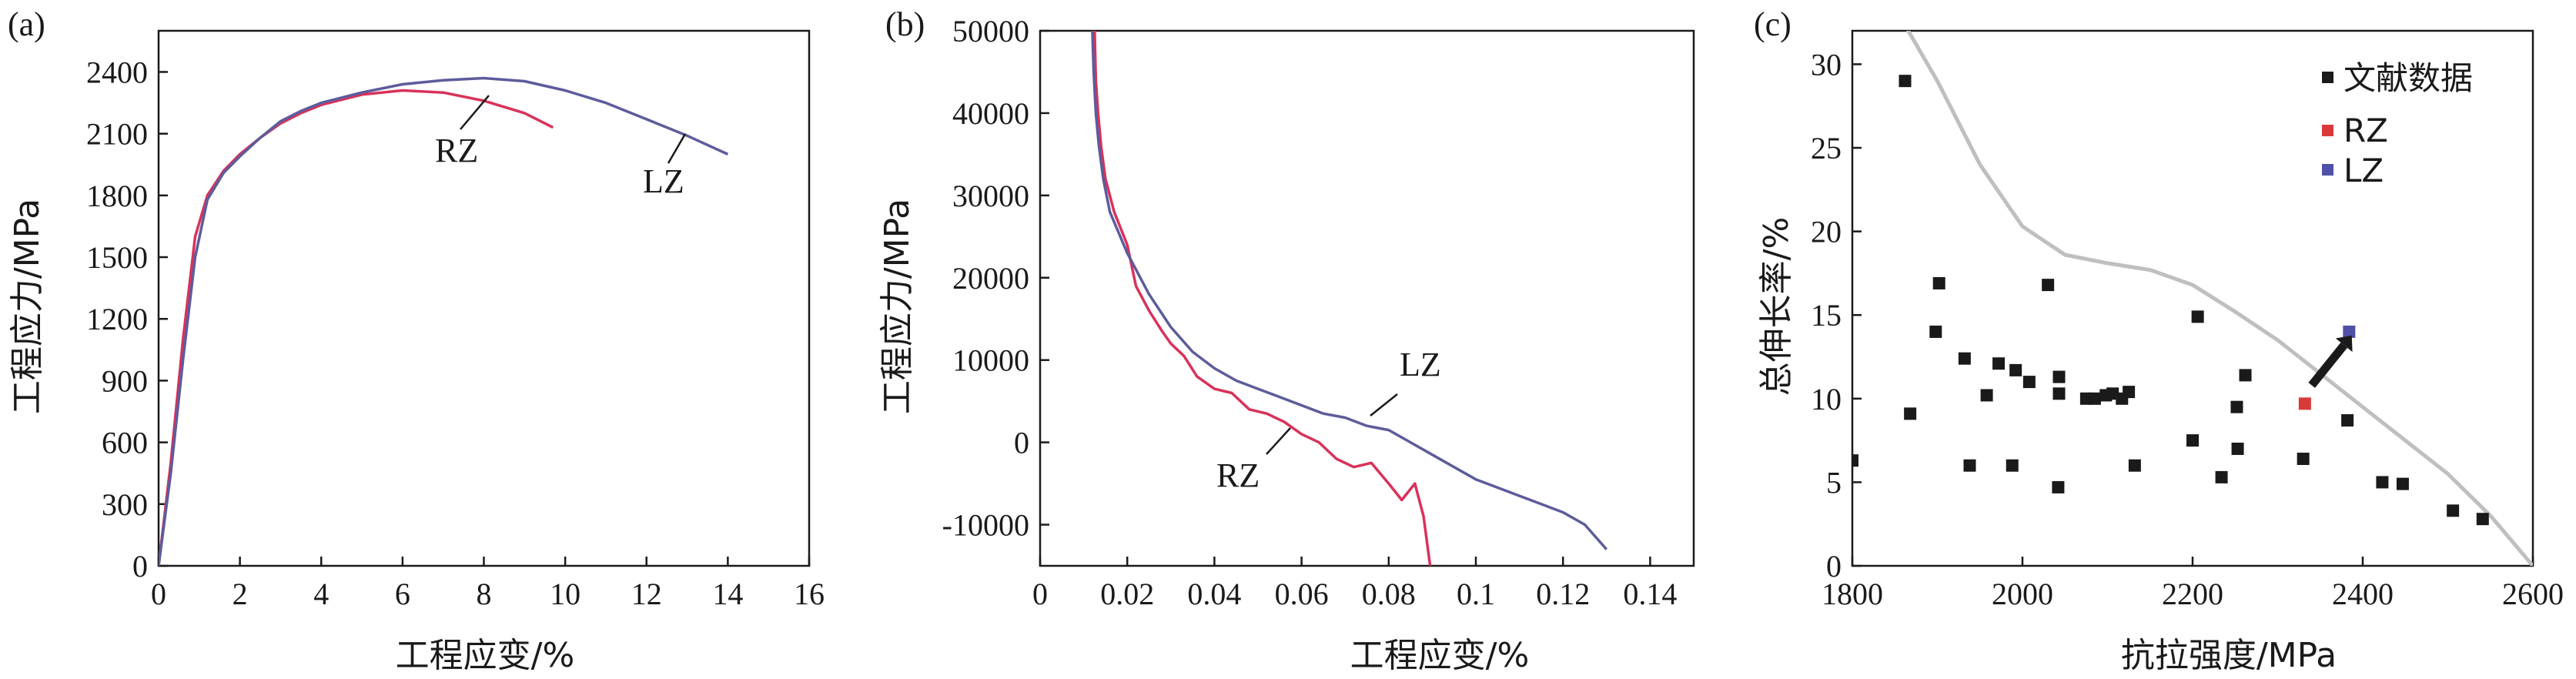 The width and height of the screenshot is (2576, 679). Describe the element at coordinates (26, 24) in the screenshot. I see `panel-label-a: (a)` at that location.